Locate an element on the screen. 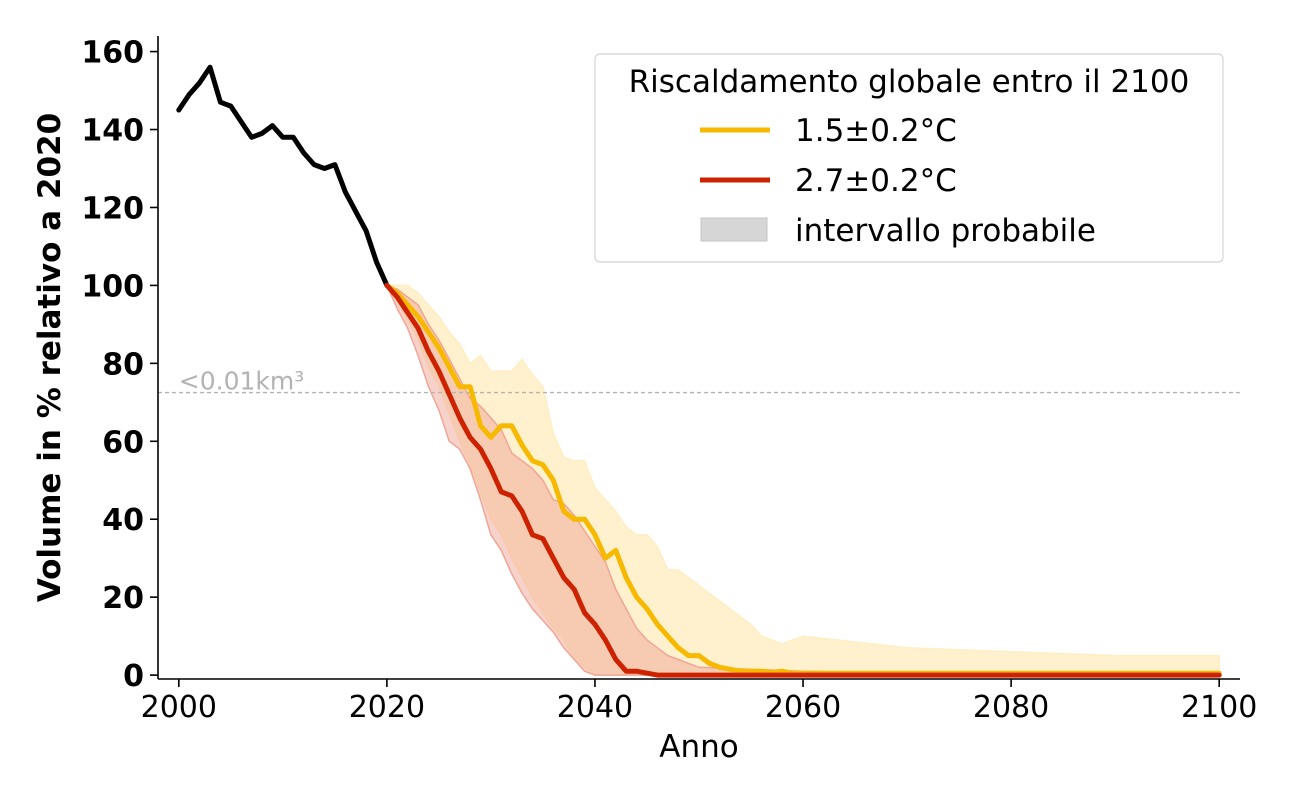 Image resolution: width=1300 pixels, height=800 pixels. y-tick-label: 80 is located at coordinates (123, 364).